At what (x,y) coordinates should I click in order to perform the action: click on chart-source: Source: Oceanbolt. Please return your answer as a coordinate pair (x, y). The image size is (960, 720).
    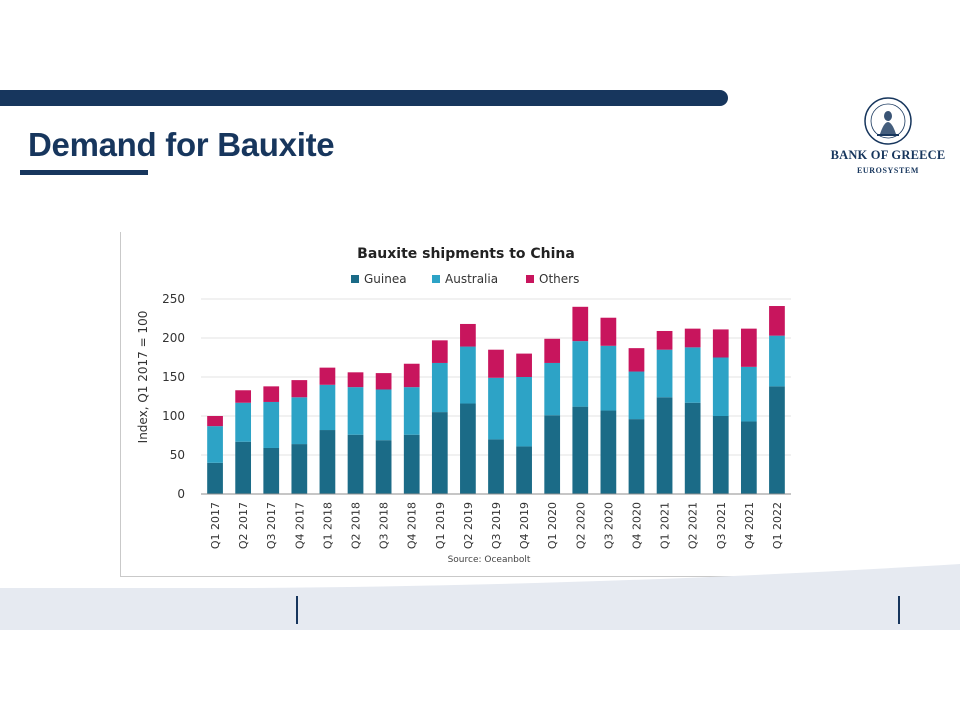
    Looking at the image, I should click on (489, 560).